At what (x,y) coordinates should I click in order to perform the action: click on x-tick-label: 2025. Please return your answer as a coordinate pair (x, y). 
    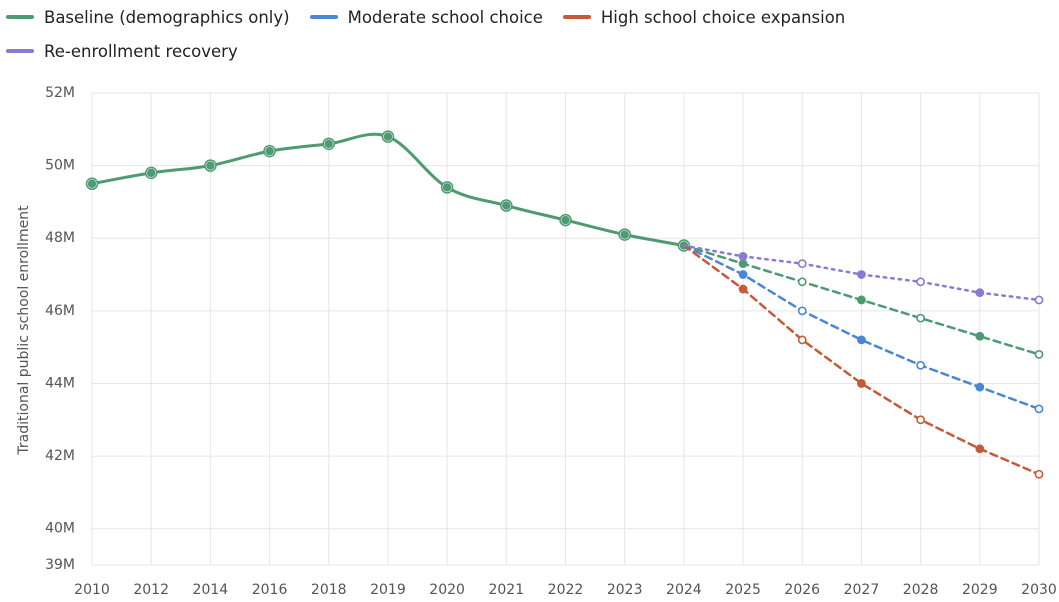
    Looking at the image, I should click on (743, 590).